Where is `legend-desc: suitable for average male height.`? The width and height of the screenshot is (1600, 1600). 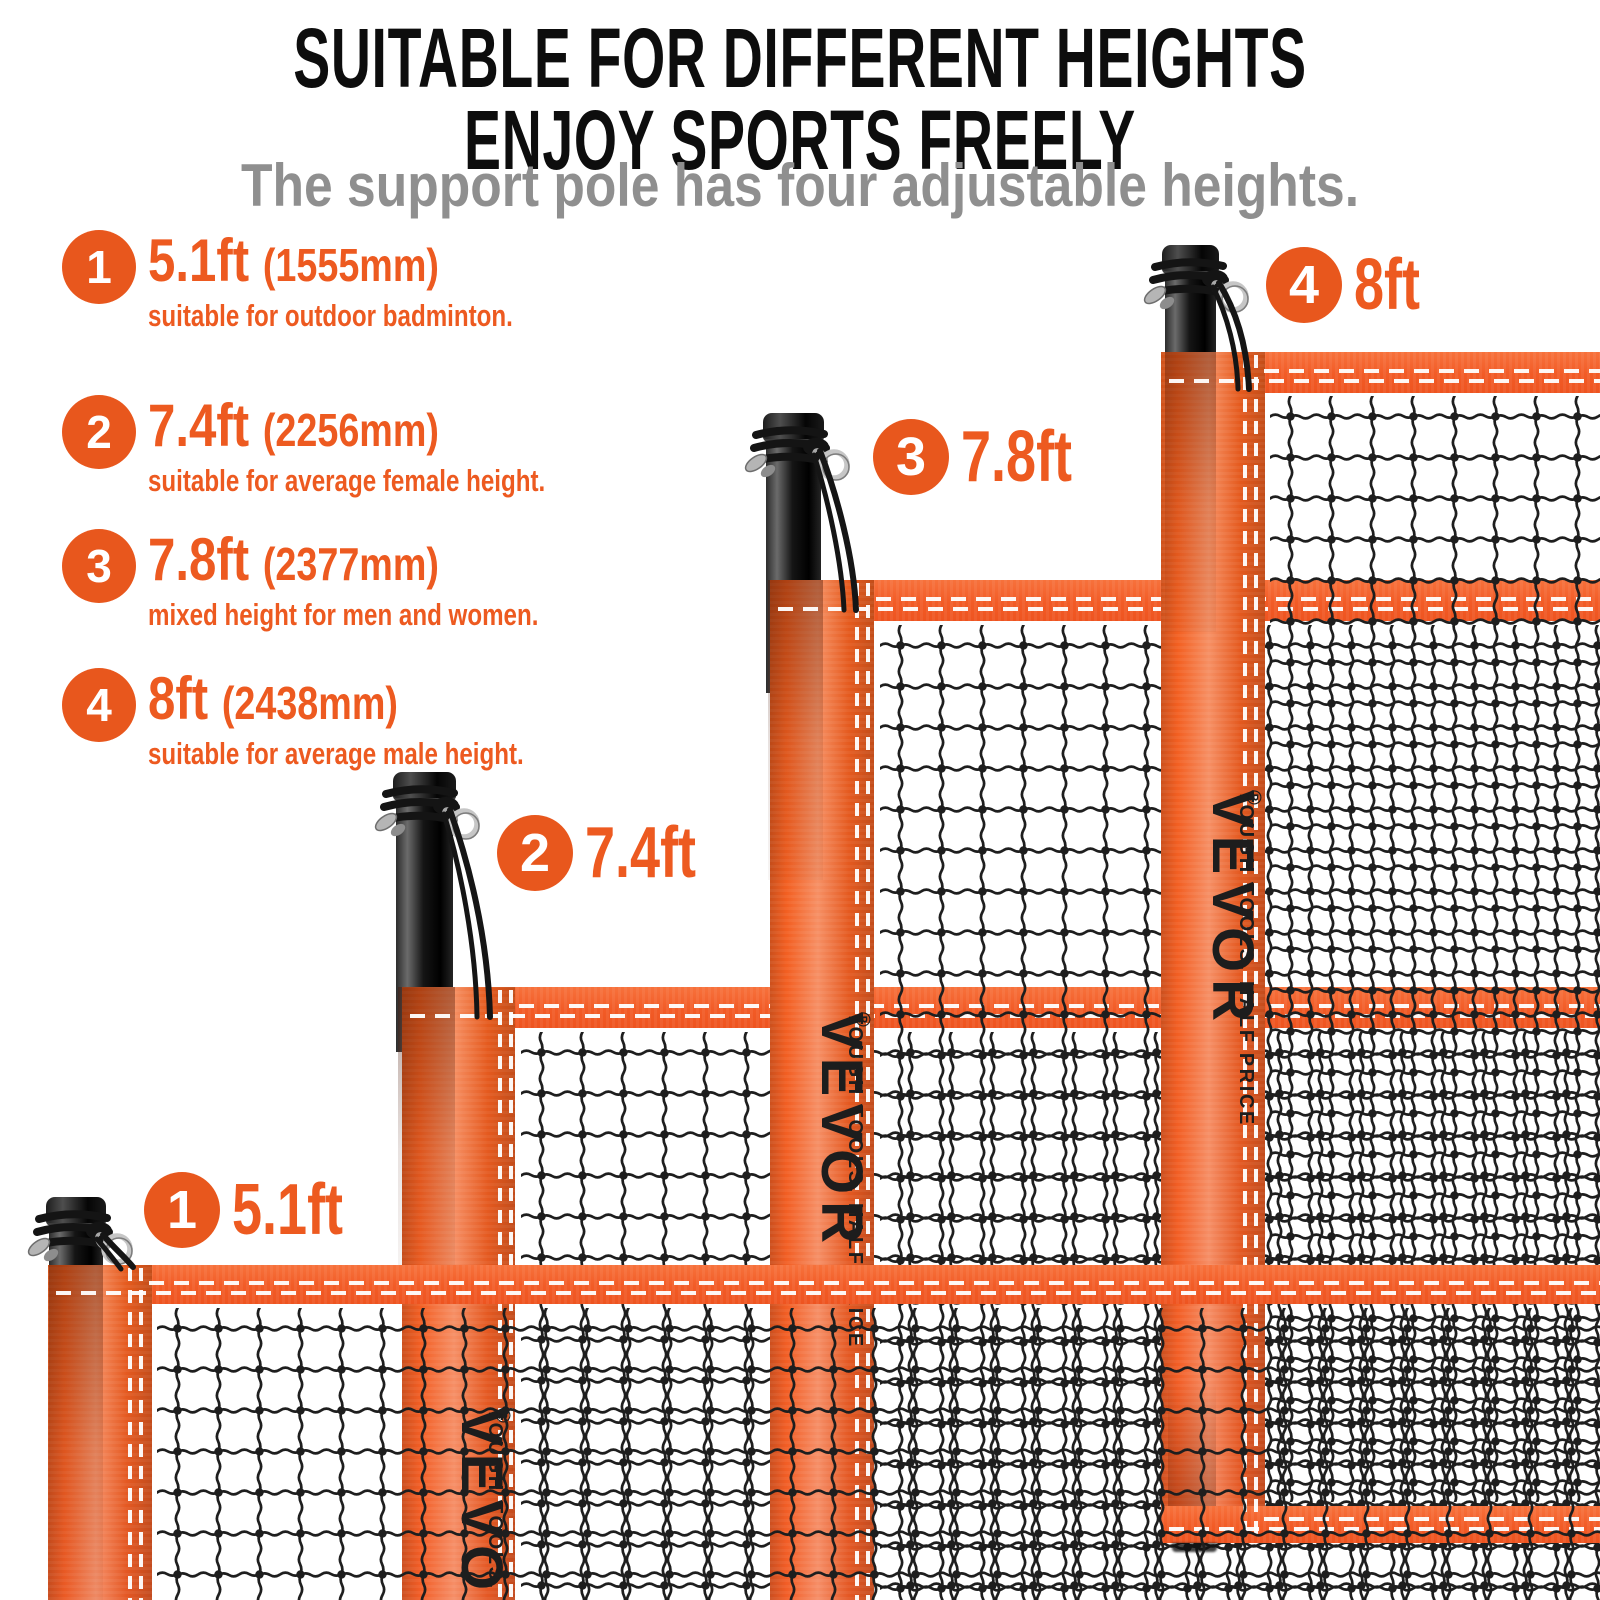
legend-desc: suitable for average male height. is located at coordinates (336, 753).